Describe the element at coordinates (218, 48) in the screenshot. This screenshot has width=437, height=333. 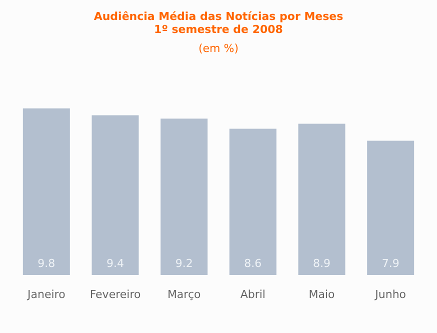
I see `text: (em %)` at that location.